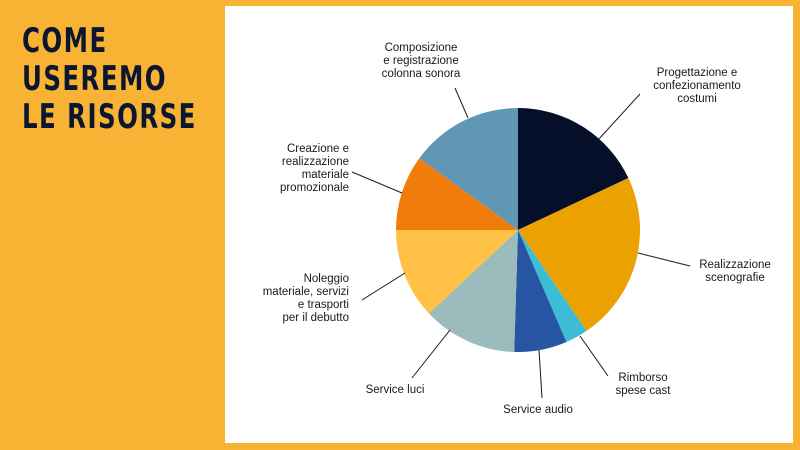  Describe the element at coordinates (734, 278) in the screenshot. I see `slice-label-line: scenografie` at that location.